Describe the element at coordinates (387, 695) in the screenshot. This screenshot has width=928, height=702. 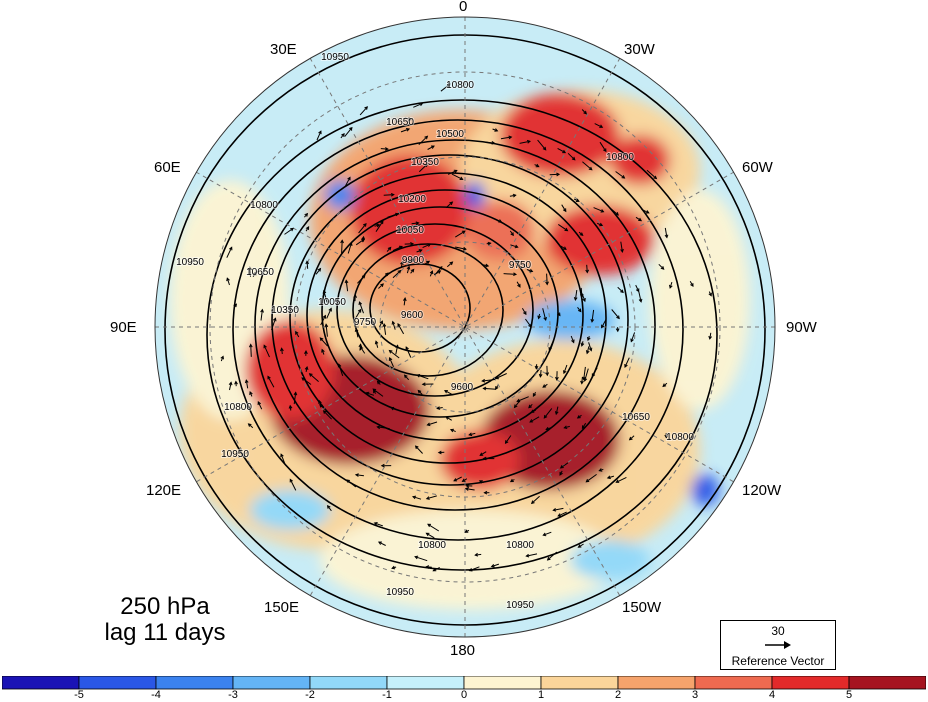
I see `colorbar-tick-label: -1` at that location.